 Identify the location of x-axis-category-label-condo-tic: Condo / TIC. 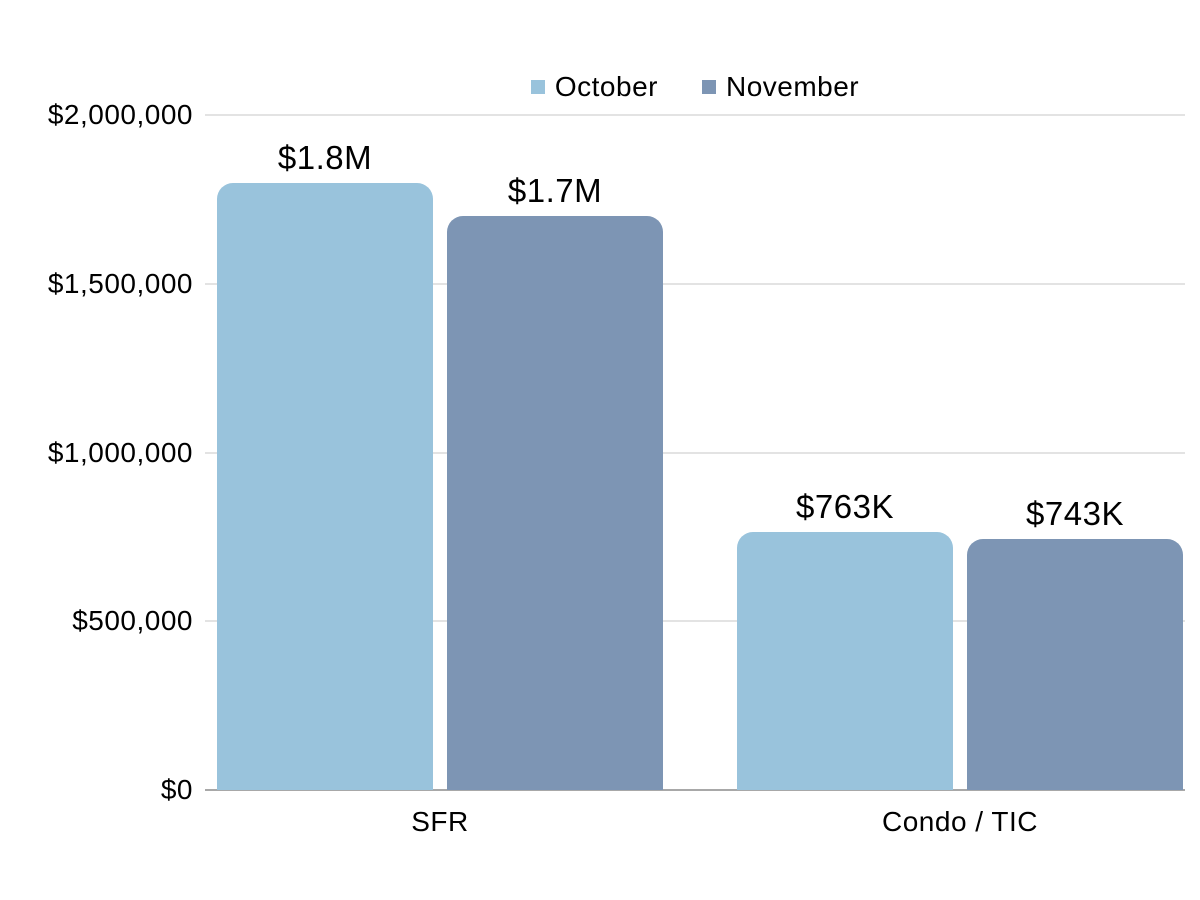
(960, 821).